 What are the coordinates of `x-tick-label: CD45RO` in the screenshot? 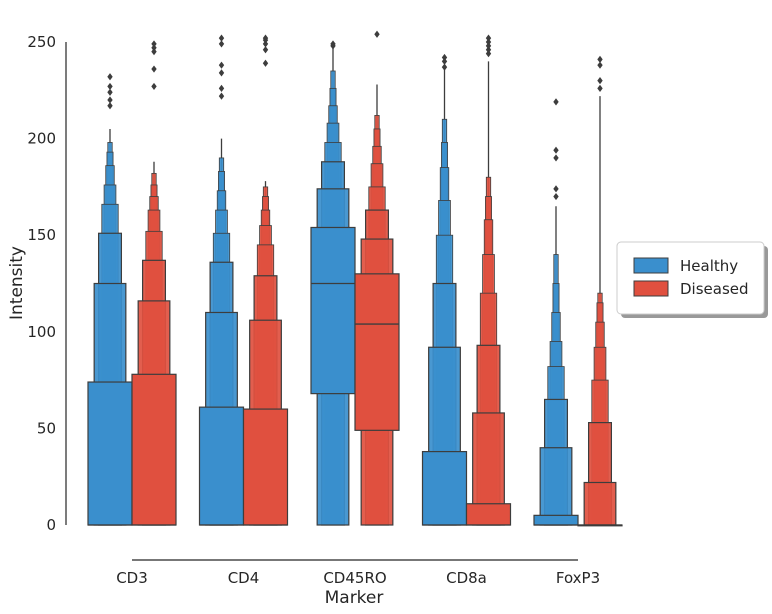 It's located at (354, 578).